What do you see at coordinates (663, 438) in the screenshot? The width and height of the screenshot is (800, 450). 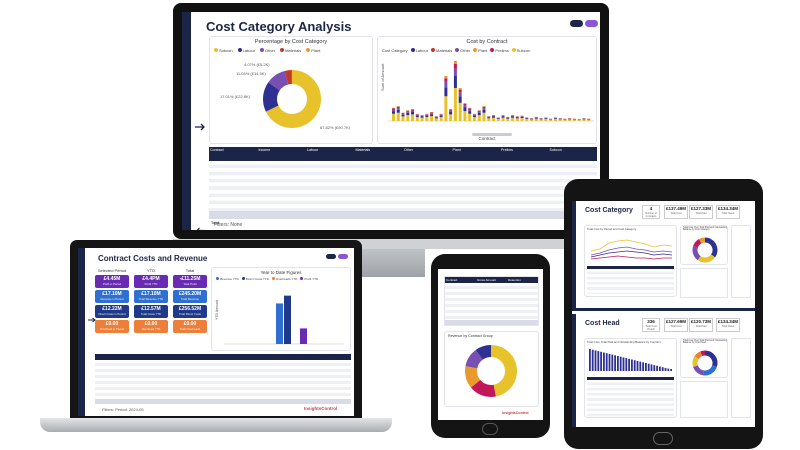 I see `tablet-home-button` at bounding box center [663, 438].